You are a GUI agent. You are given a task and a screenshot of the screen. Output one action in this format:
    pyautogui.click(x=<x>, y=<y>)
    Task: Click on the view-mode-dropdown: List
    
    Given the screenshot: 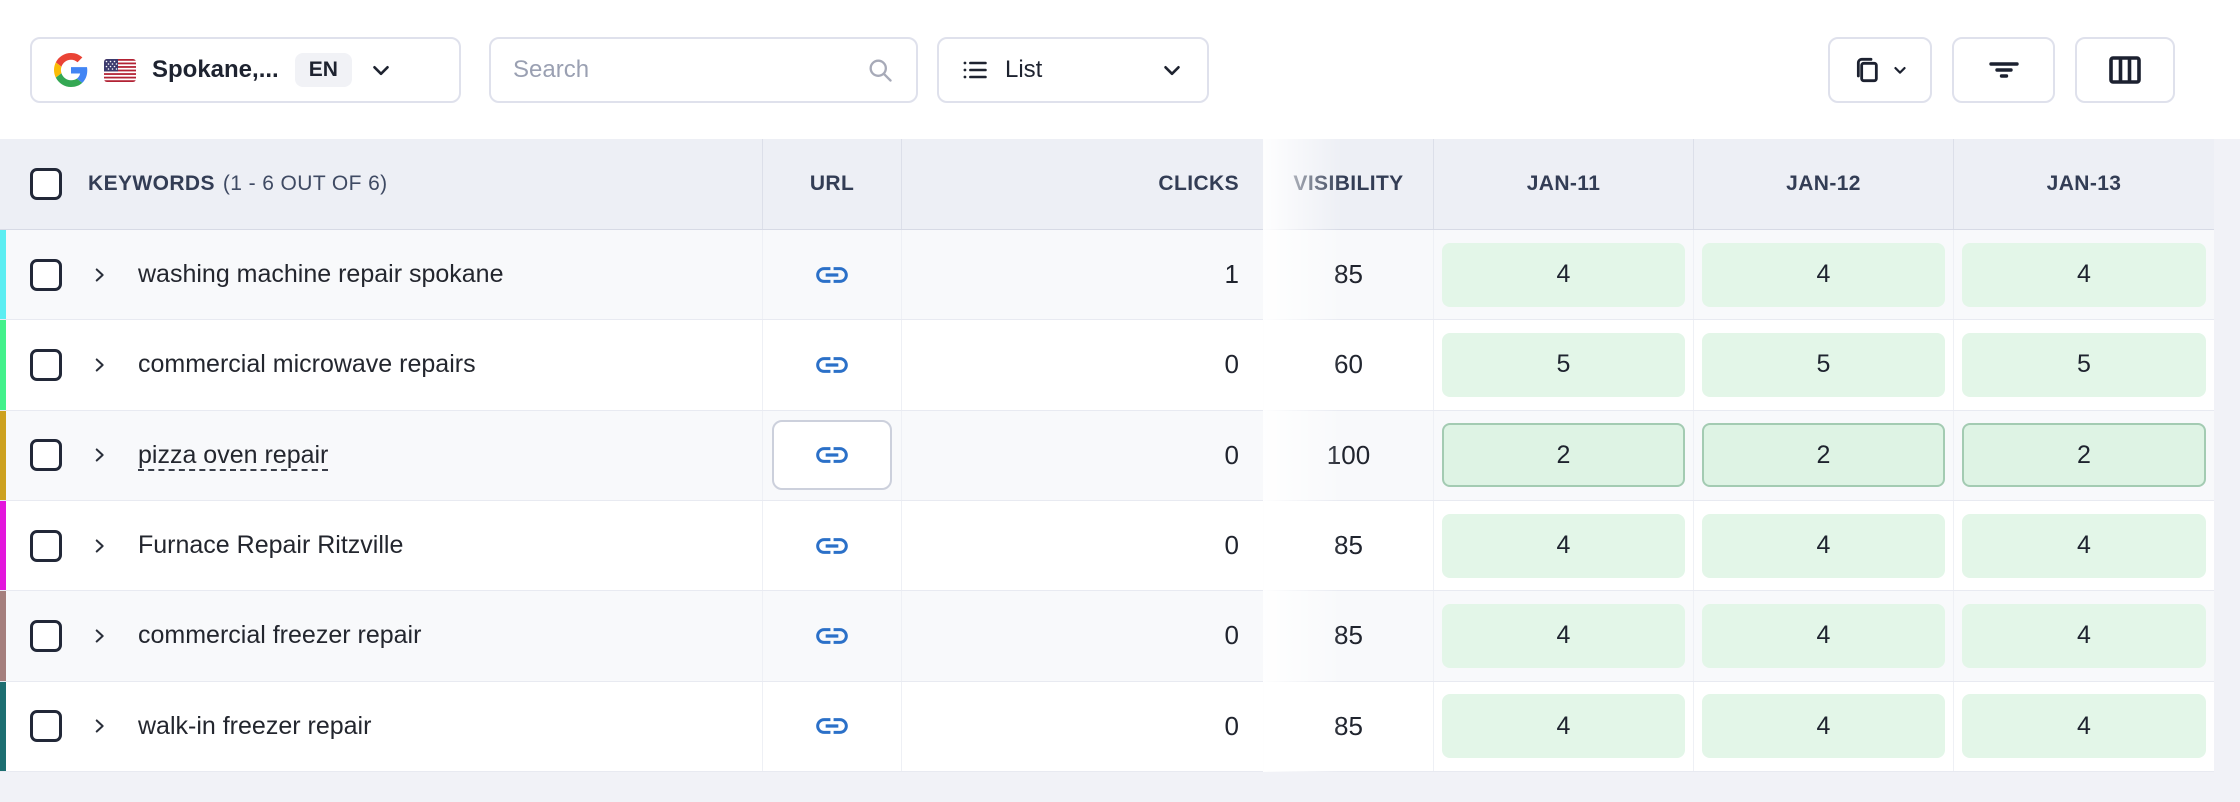 What is the action you would take?
    pyautogui.click(x=1073, y=70)
    